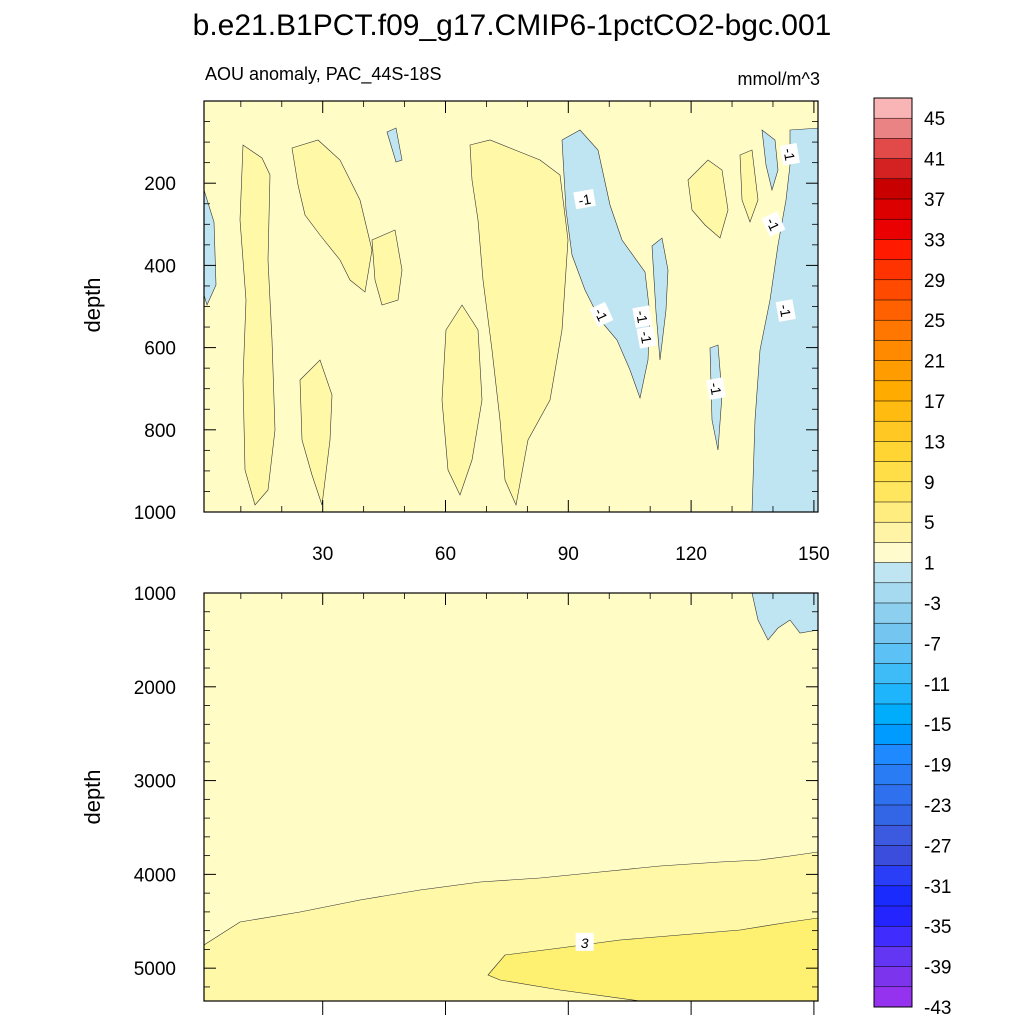 This screenshot has height=1024, width=1024. Describe the element at coordinates (708, 199) in the screenshot. I see `upper-region-pos-f` at that location.